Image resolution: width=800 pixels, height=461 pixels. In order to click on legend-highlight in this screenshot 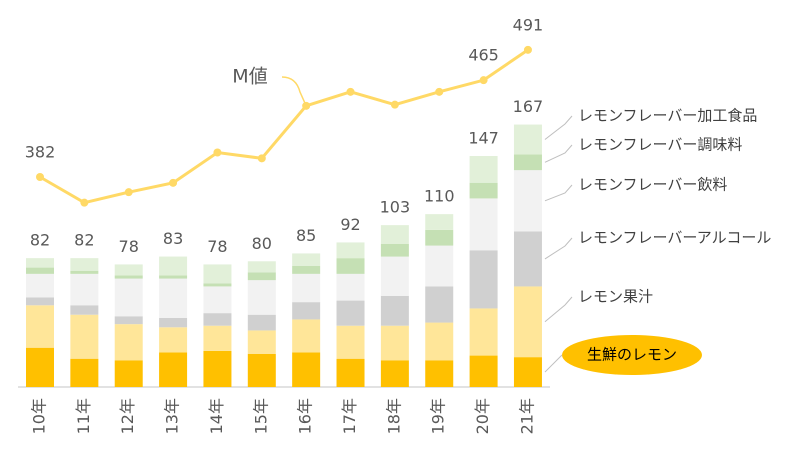, I will do `click(632, 355)`.